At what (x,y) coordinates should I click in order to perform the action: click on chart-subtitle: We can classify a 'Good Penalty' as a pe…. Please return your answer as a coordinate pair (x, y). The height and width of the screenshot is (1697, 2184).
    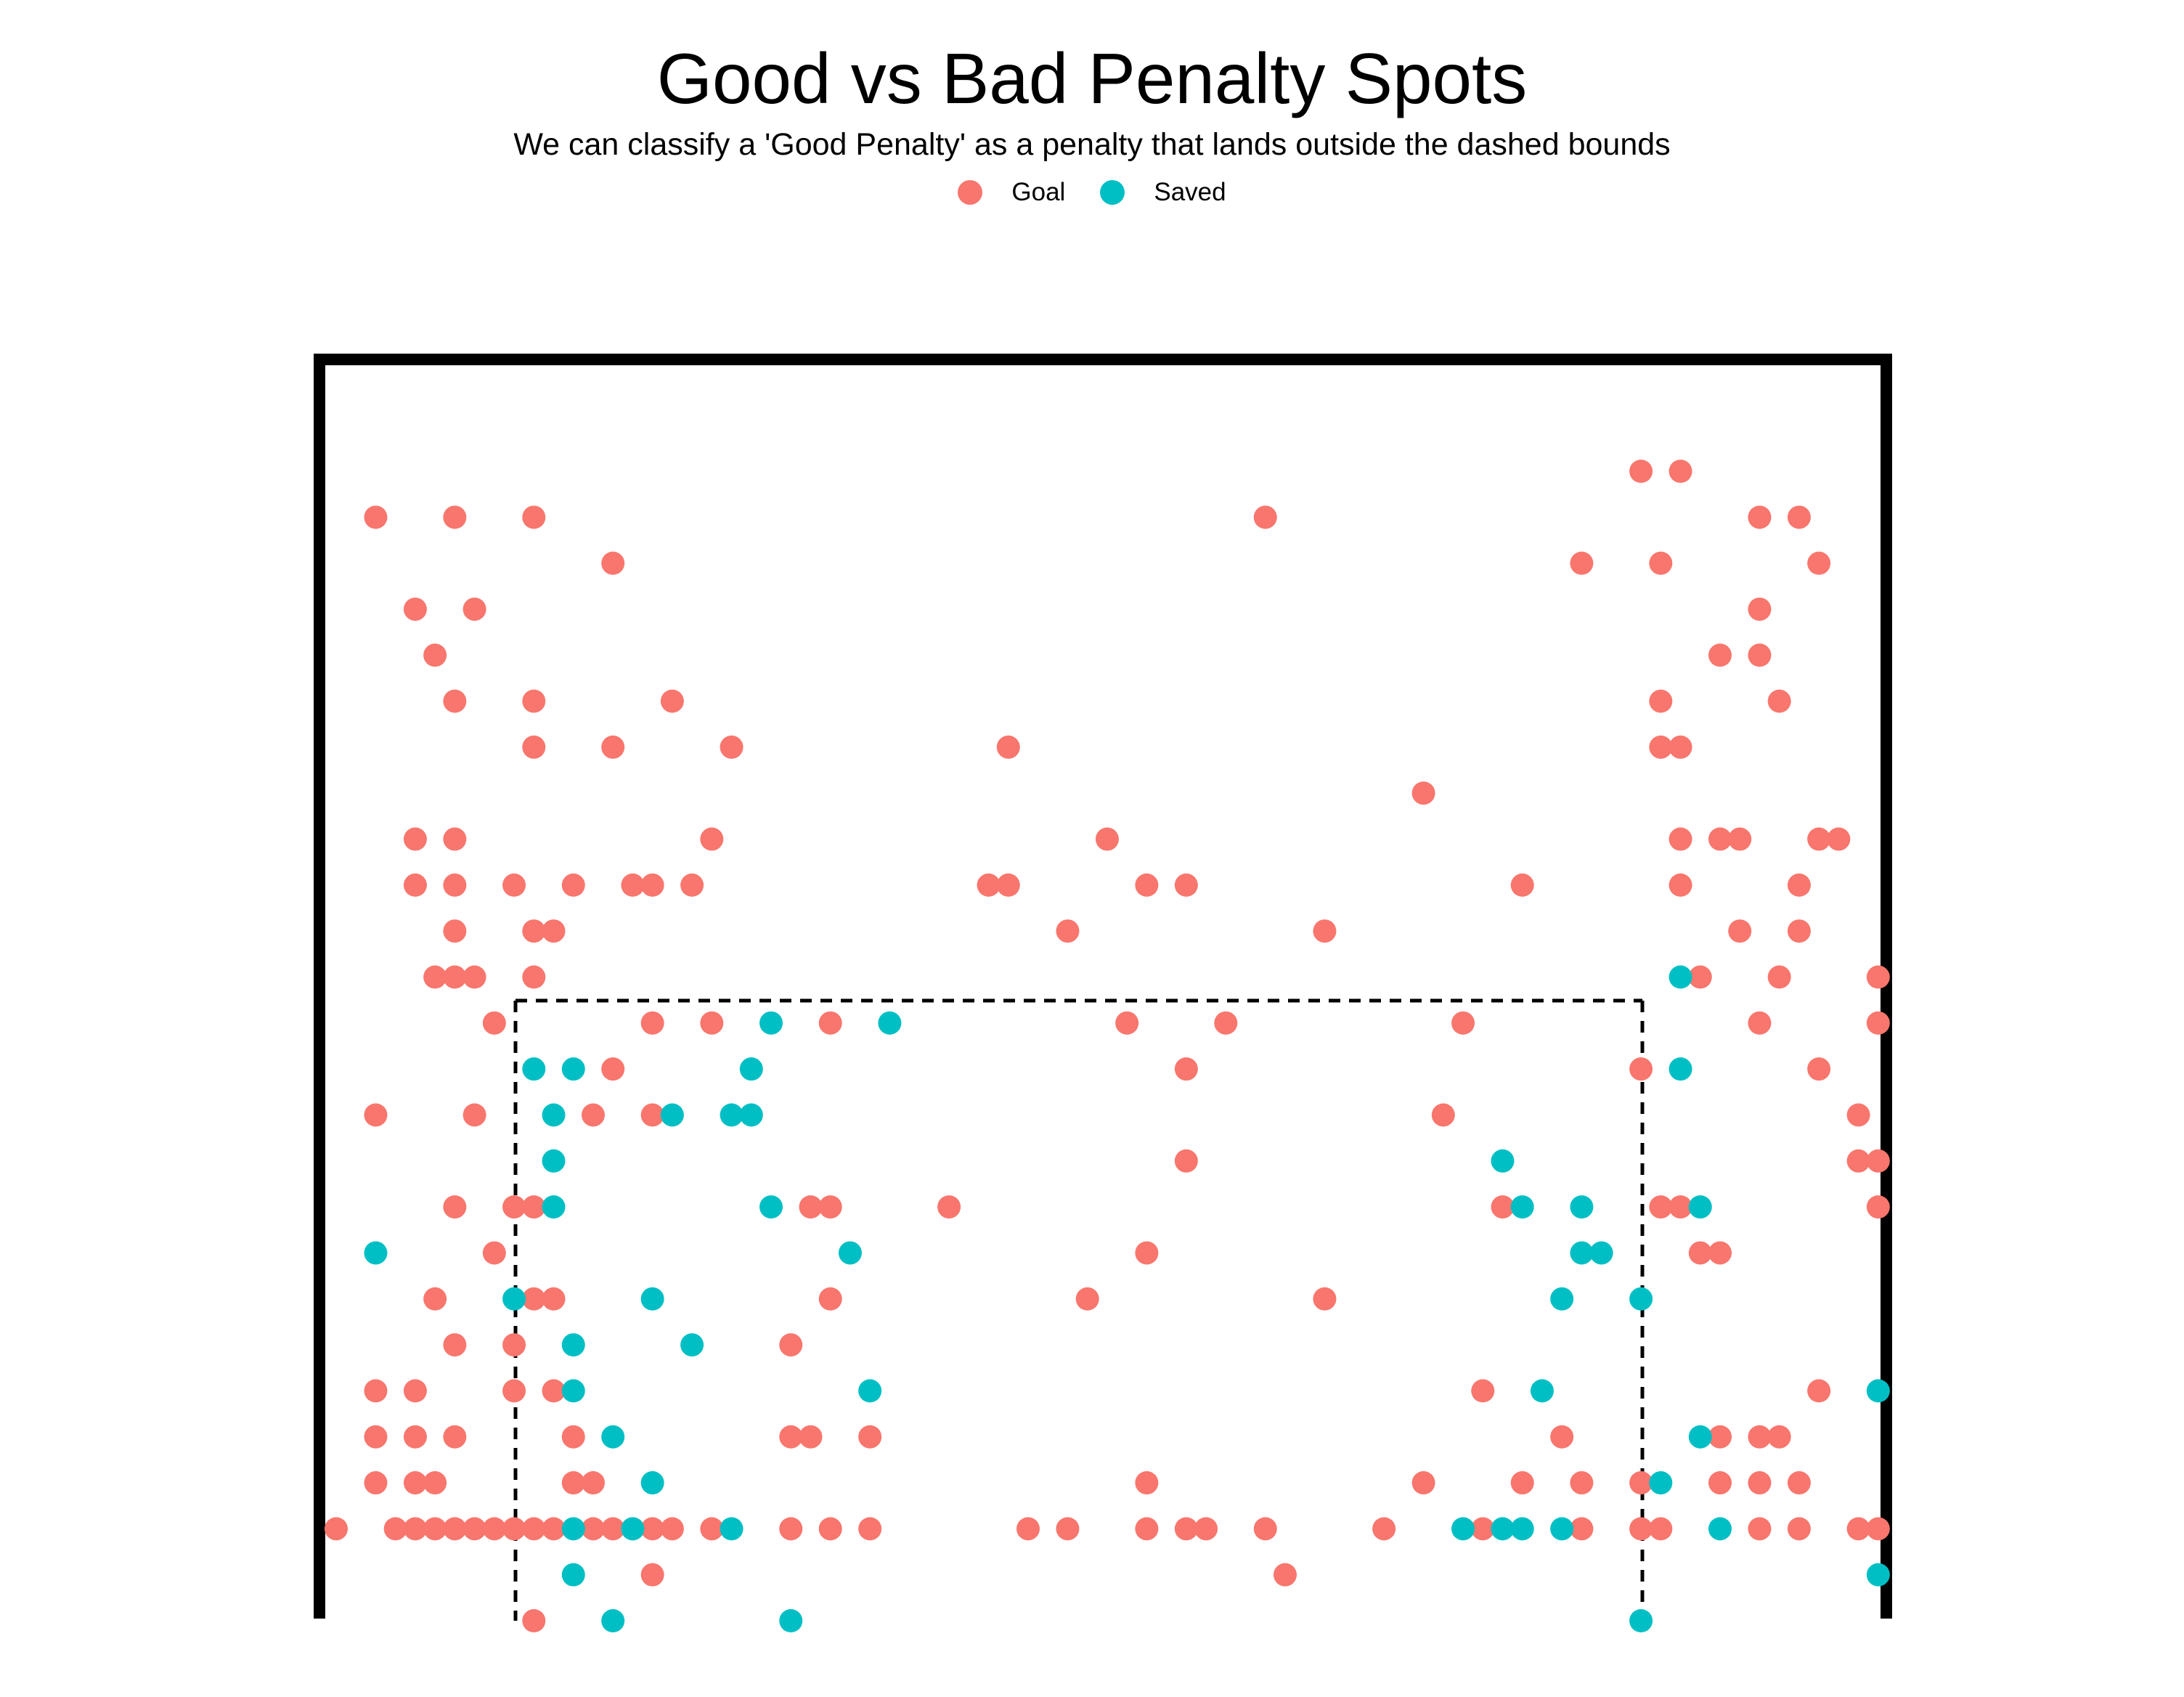
    Looking at the image, I should click on (1092, 144).